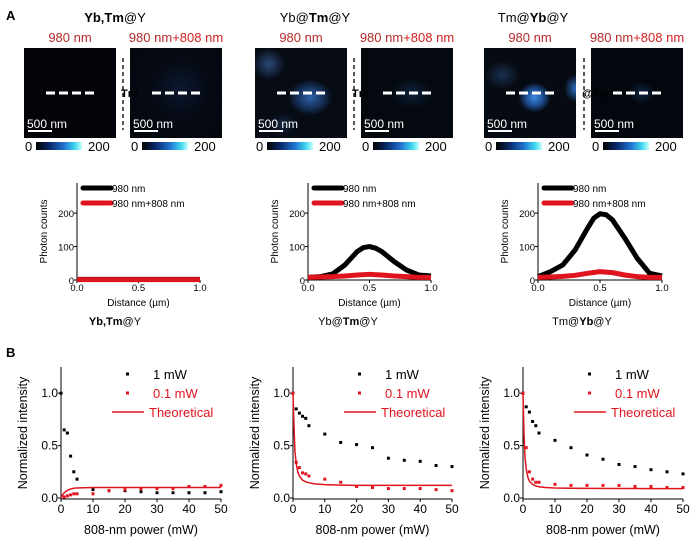 This screenshot has height=547, width=700. What do you see at coordinates (290, 146) in the screenshot?
I see `colorbar` at bounding box center [290, 146].